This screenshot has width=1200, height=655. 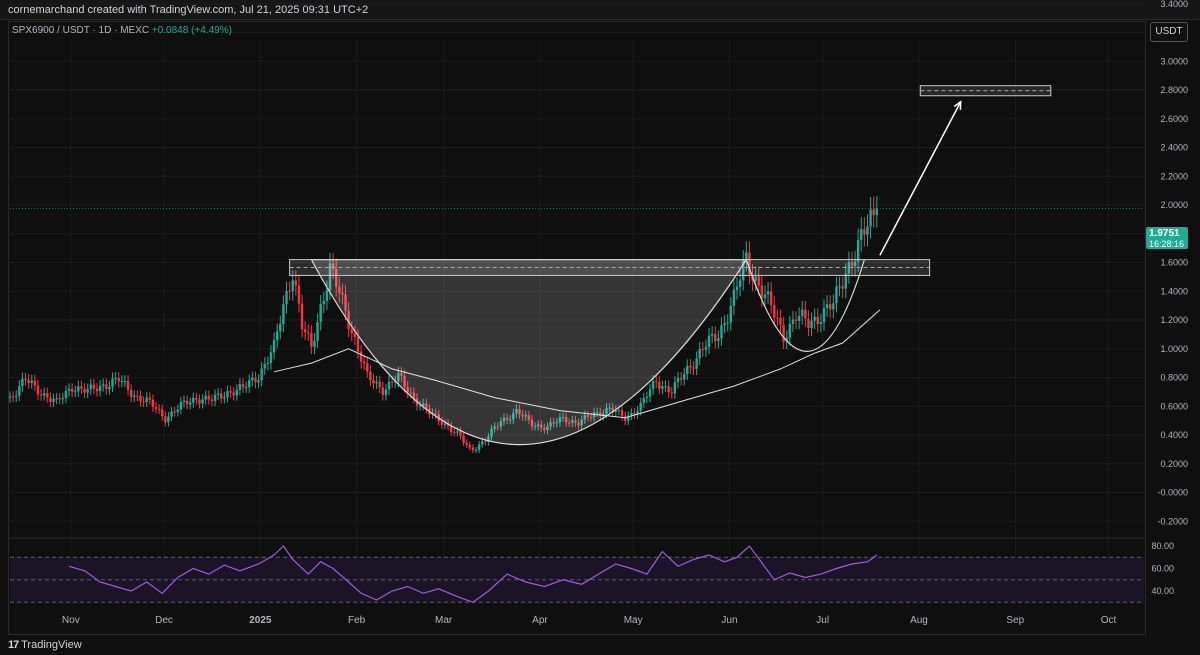 I want to click on y-tick-label: 1.0000, so click(x=1174, y=349).